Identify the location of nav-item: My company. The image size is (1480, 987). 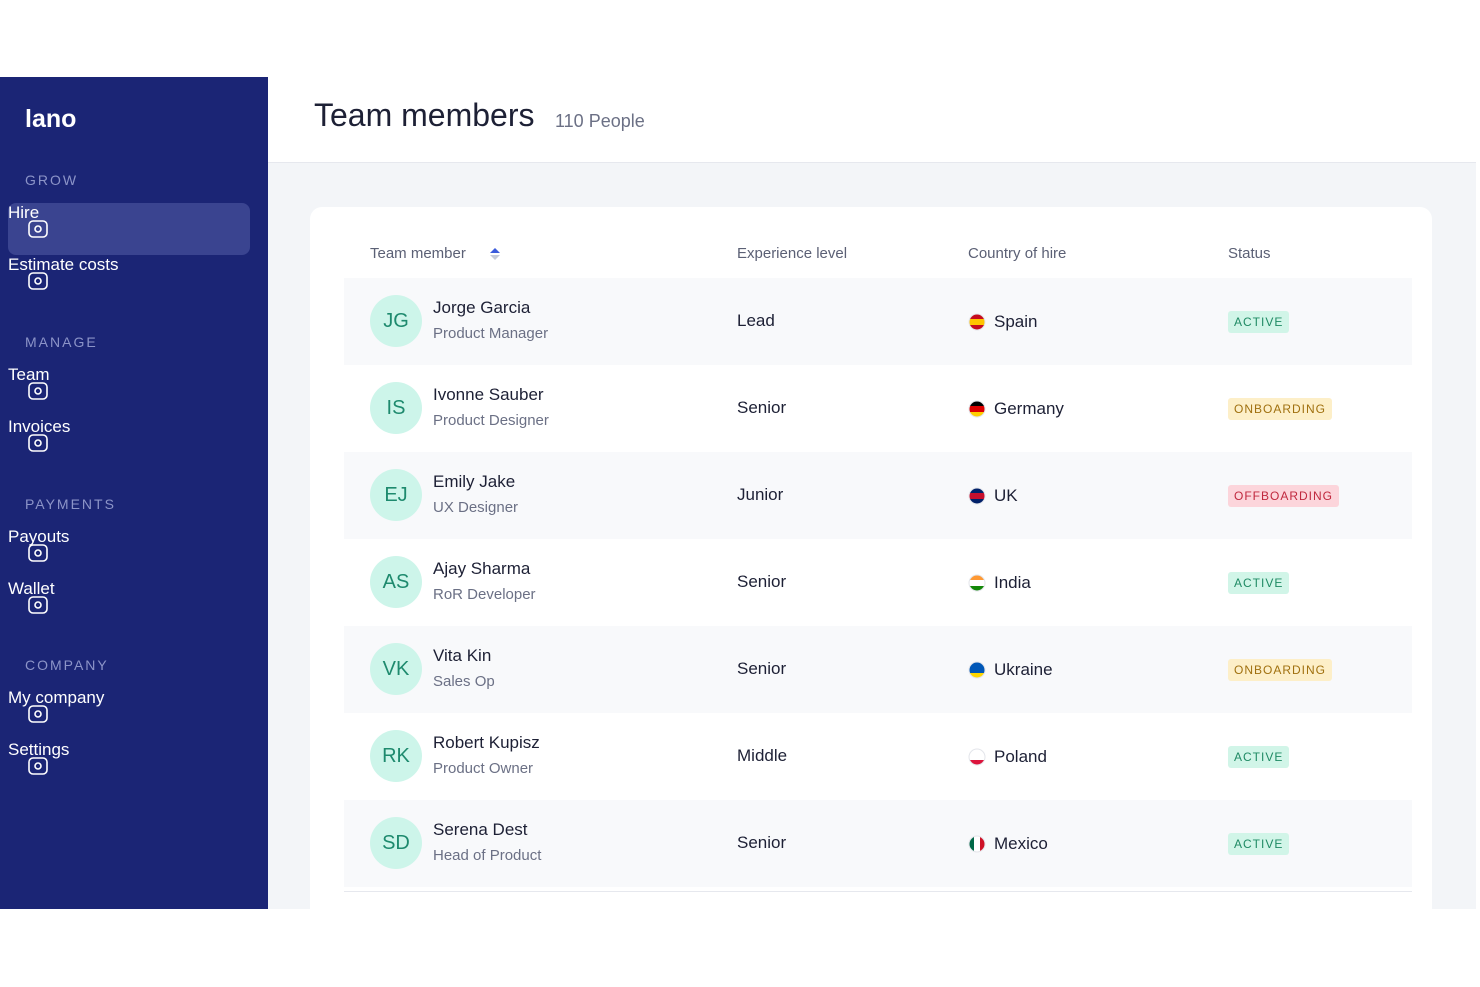
(129, 714).